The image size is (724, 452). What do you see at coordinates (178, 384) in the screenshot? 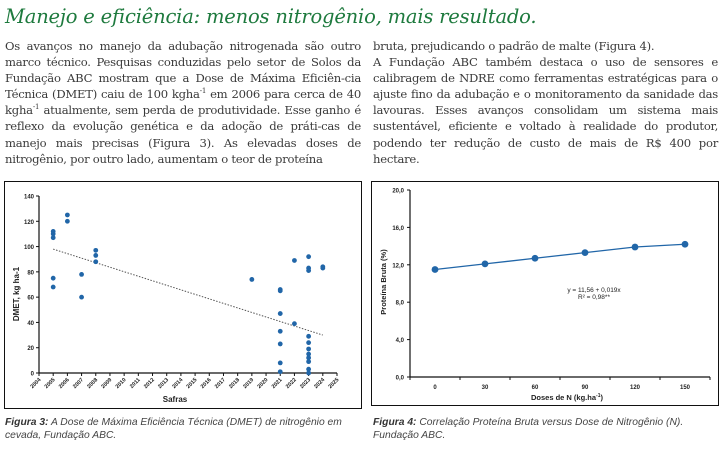
I see `x-tick-label: 2014` at bounding box center [178, 384].